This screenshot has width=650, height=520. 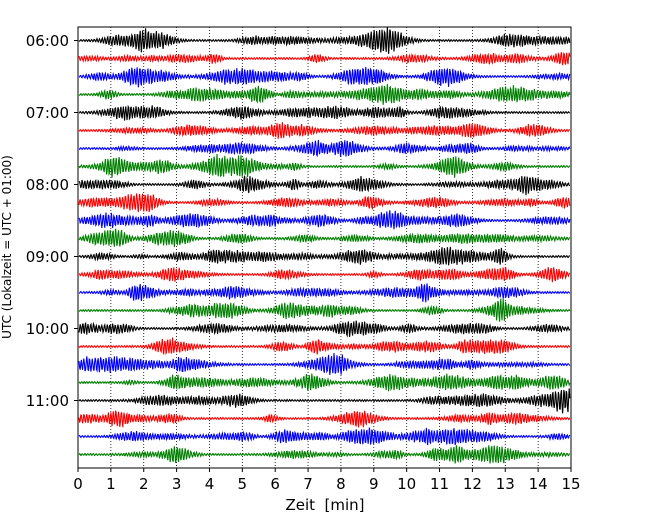 What do you see at coordinates (324, 505) in the screenshot?
I see `x-axis-label: Zeit [min]` at bounding box center [324, 505].